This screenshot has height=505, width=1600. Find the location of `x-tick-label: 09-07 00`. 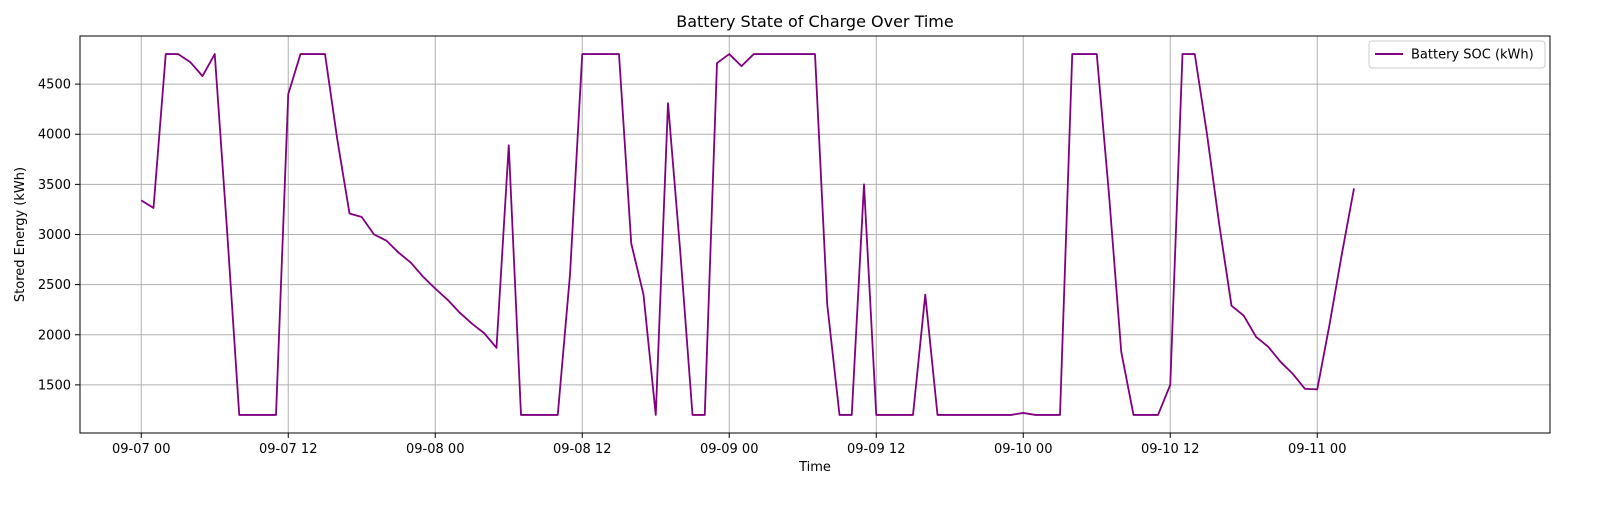

x-tick-label: 09-07 00 is located at coordinates (141, 449).